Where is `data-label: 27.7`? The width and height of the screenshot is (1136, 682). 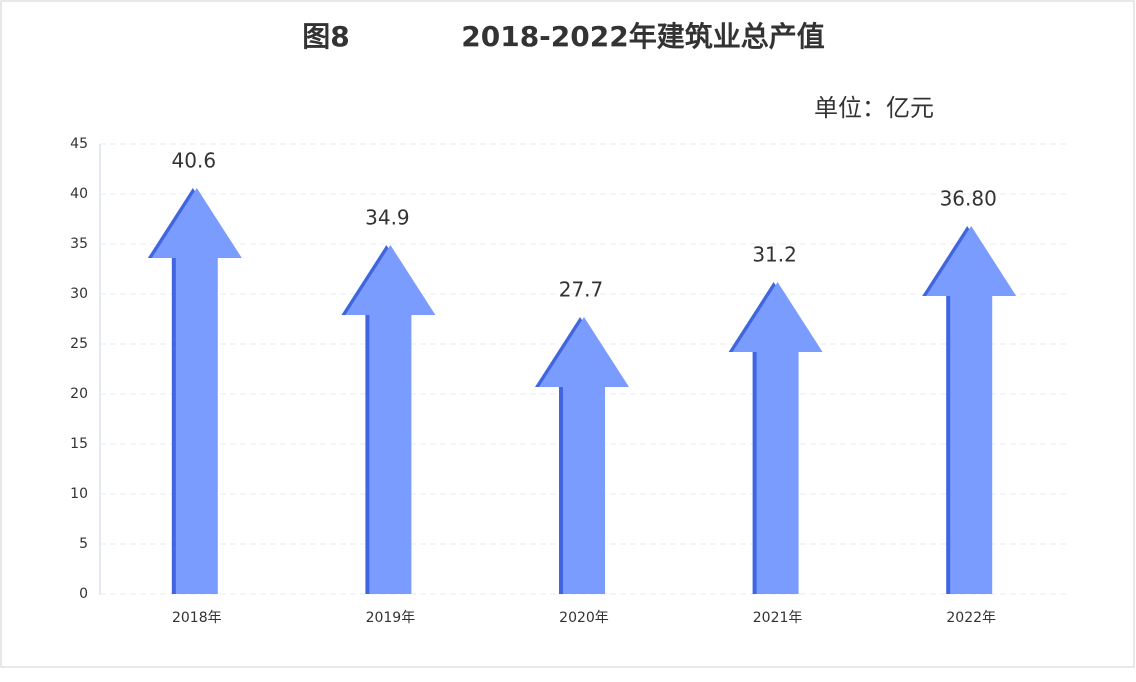 data-label: 27.7 is located at coordinates (581, 290).